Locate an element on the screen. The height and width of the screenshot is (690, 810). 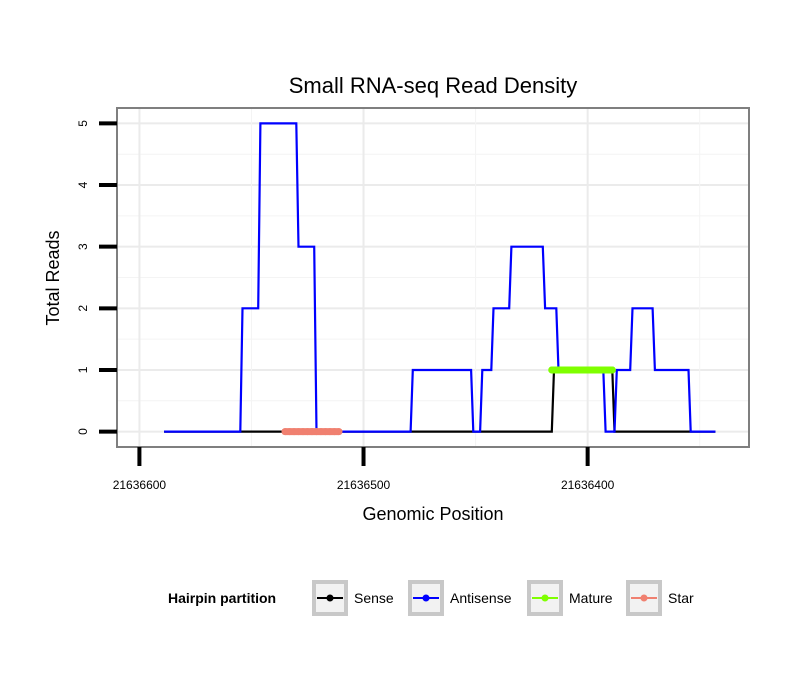
x-axis-title: Genomic Position is located at coordinates (432, 514).